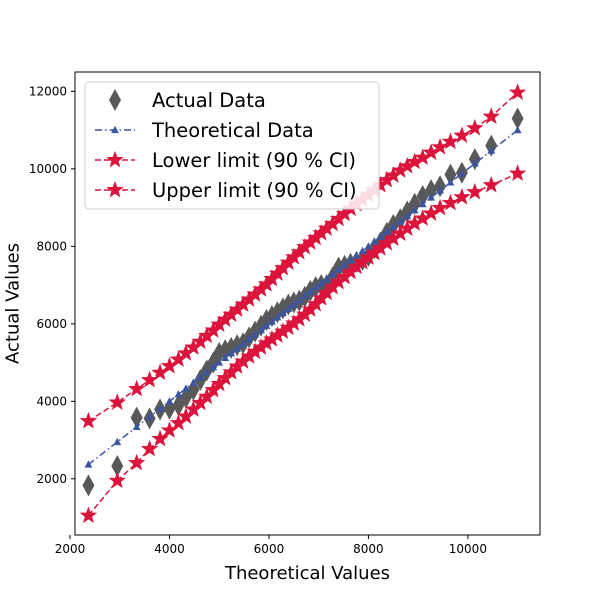  Describe the element at coordinates (368, 549) in the screenshot. I see `x-tick-label: 8000` at that location.